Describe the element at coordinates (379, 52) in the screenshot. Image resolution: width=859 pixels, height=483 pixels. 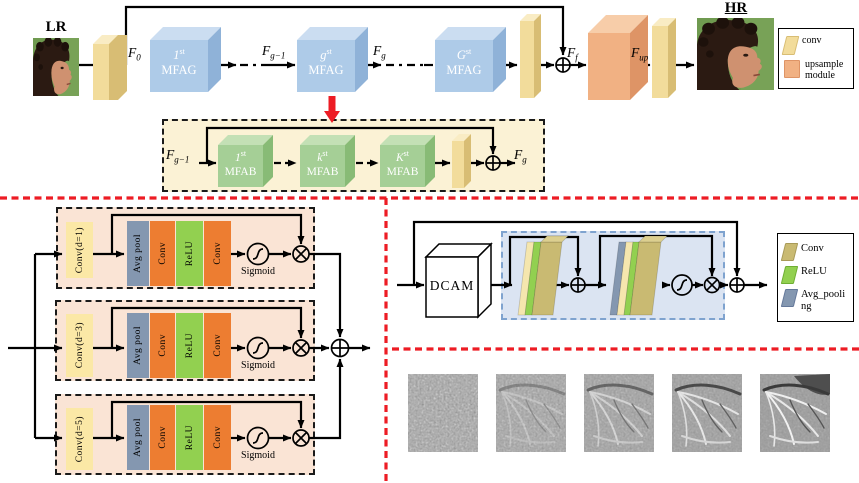
I see `fg-label: Fg` at that location.